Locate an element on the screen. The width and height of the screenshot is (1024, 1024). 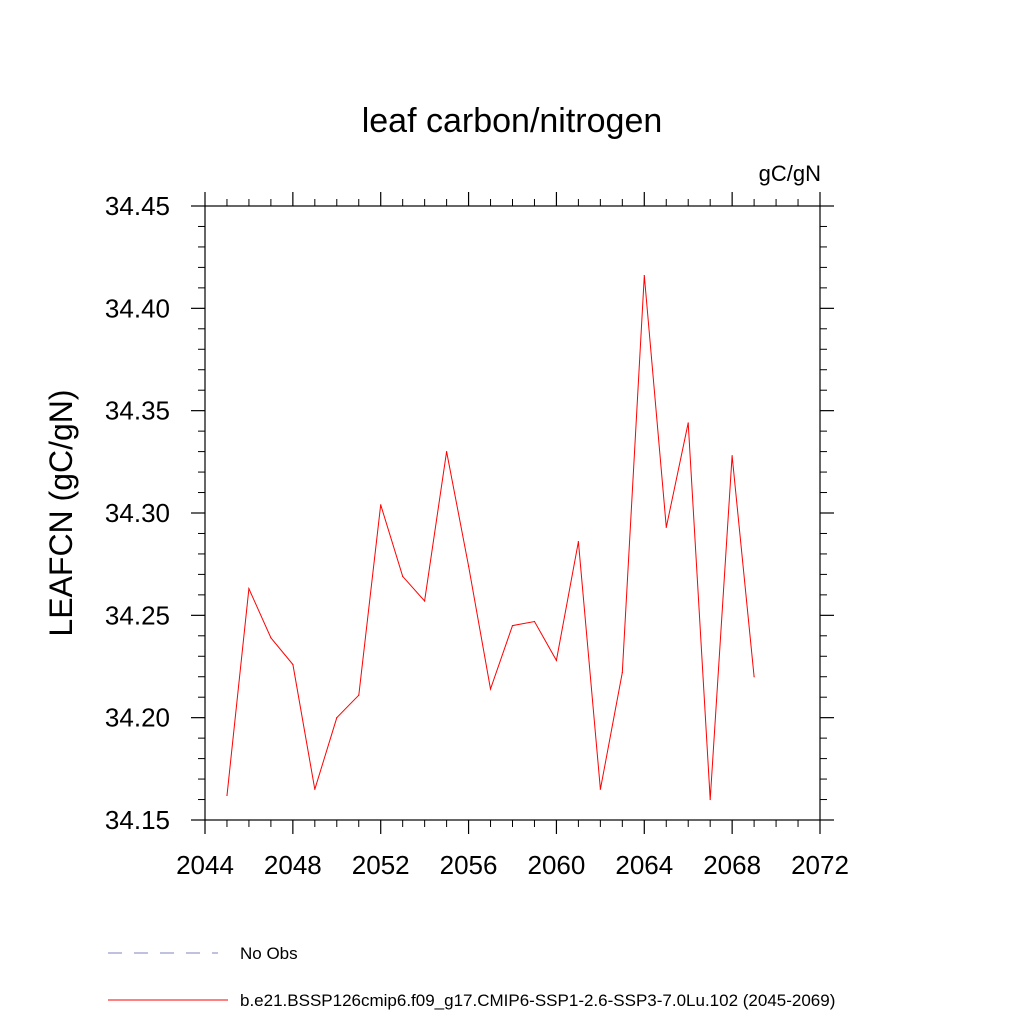
x-tick-label: 2068 is located at coordinates (732, 865).